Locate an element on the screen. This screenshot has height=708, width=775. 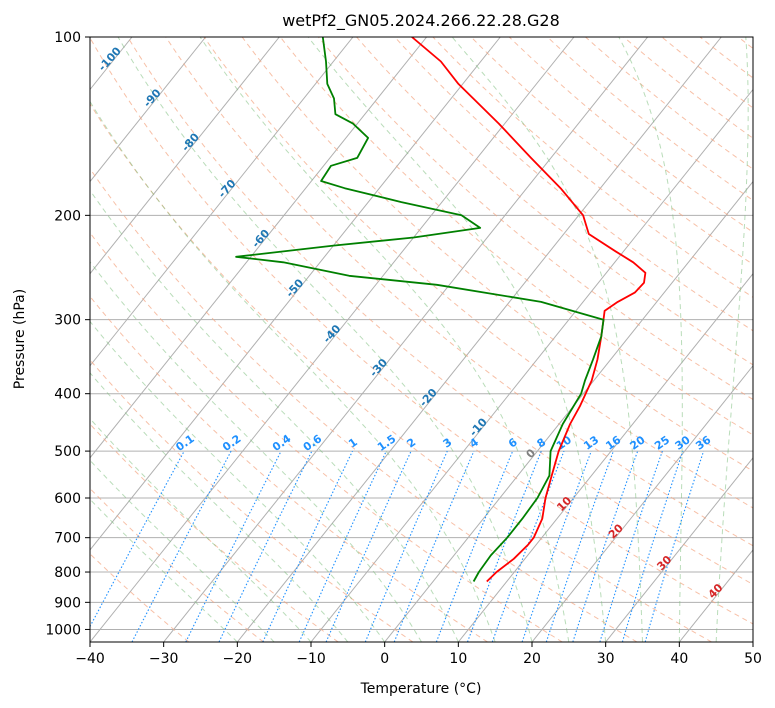
y-tick-label: 900 is located at coordinates (67, 603).